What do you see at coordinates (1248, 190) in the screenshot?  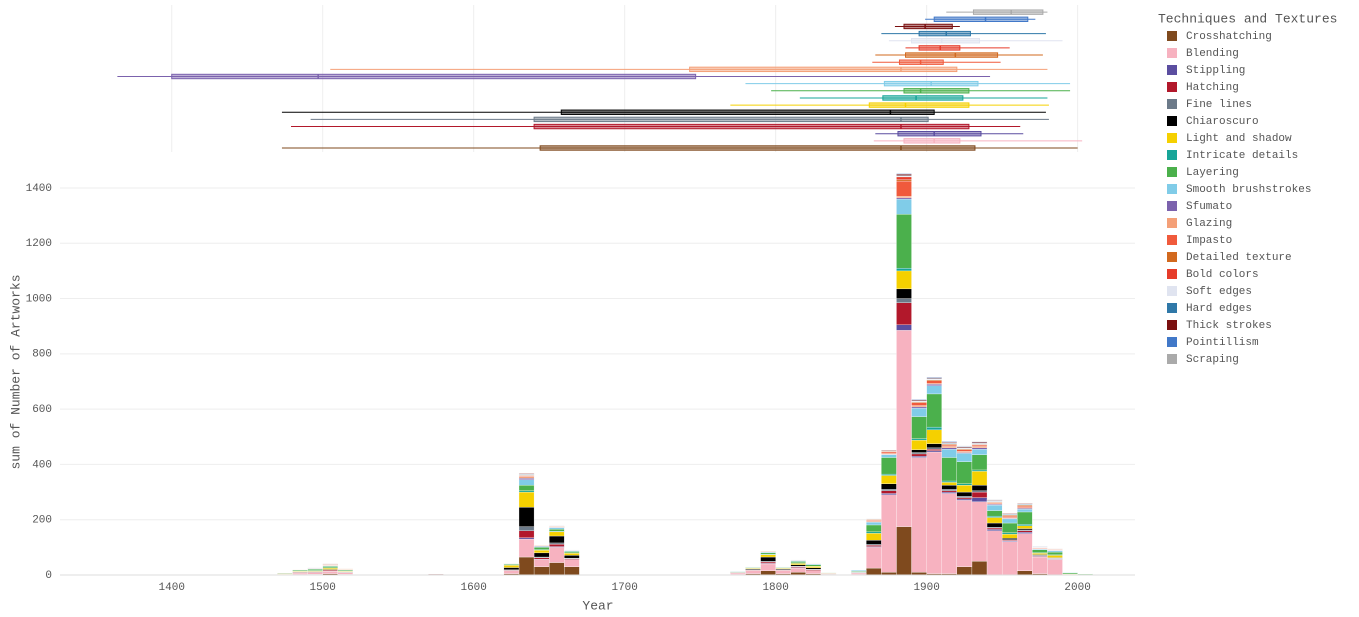 I see `legend-label: Smooth brushstrokes` at bounding box center [1248, 190].